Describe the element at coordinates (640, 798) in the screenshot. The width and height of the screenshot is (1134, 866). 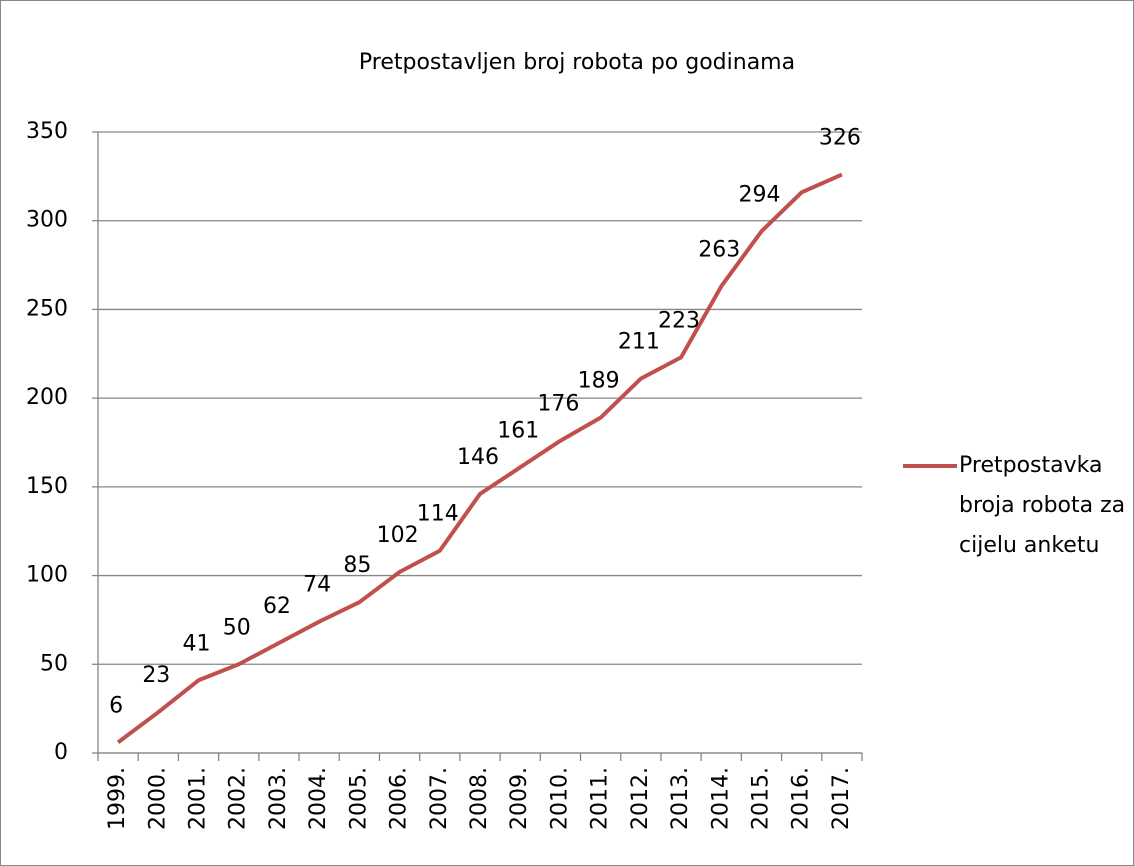
I see `x-tick-label: 2012.` at that location.